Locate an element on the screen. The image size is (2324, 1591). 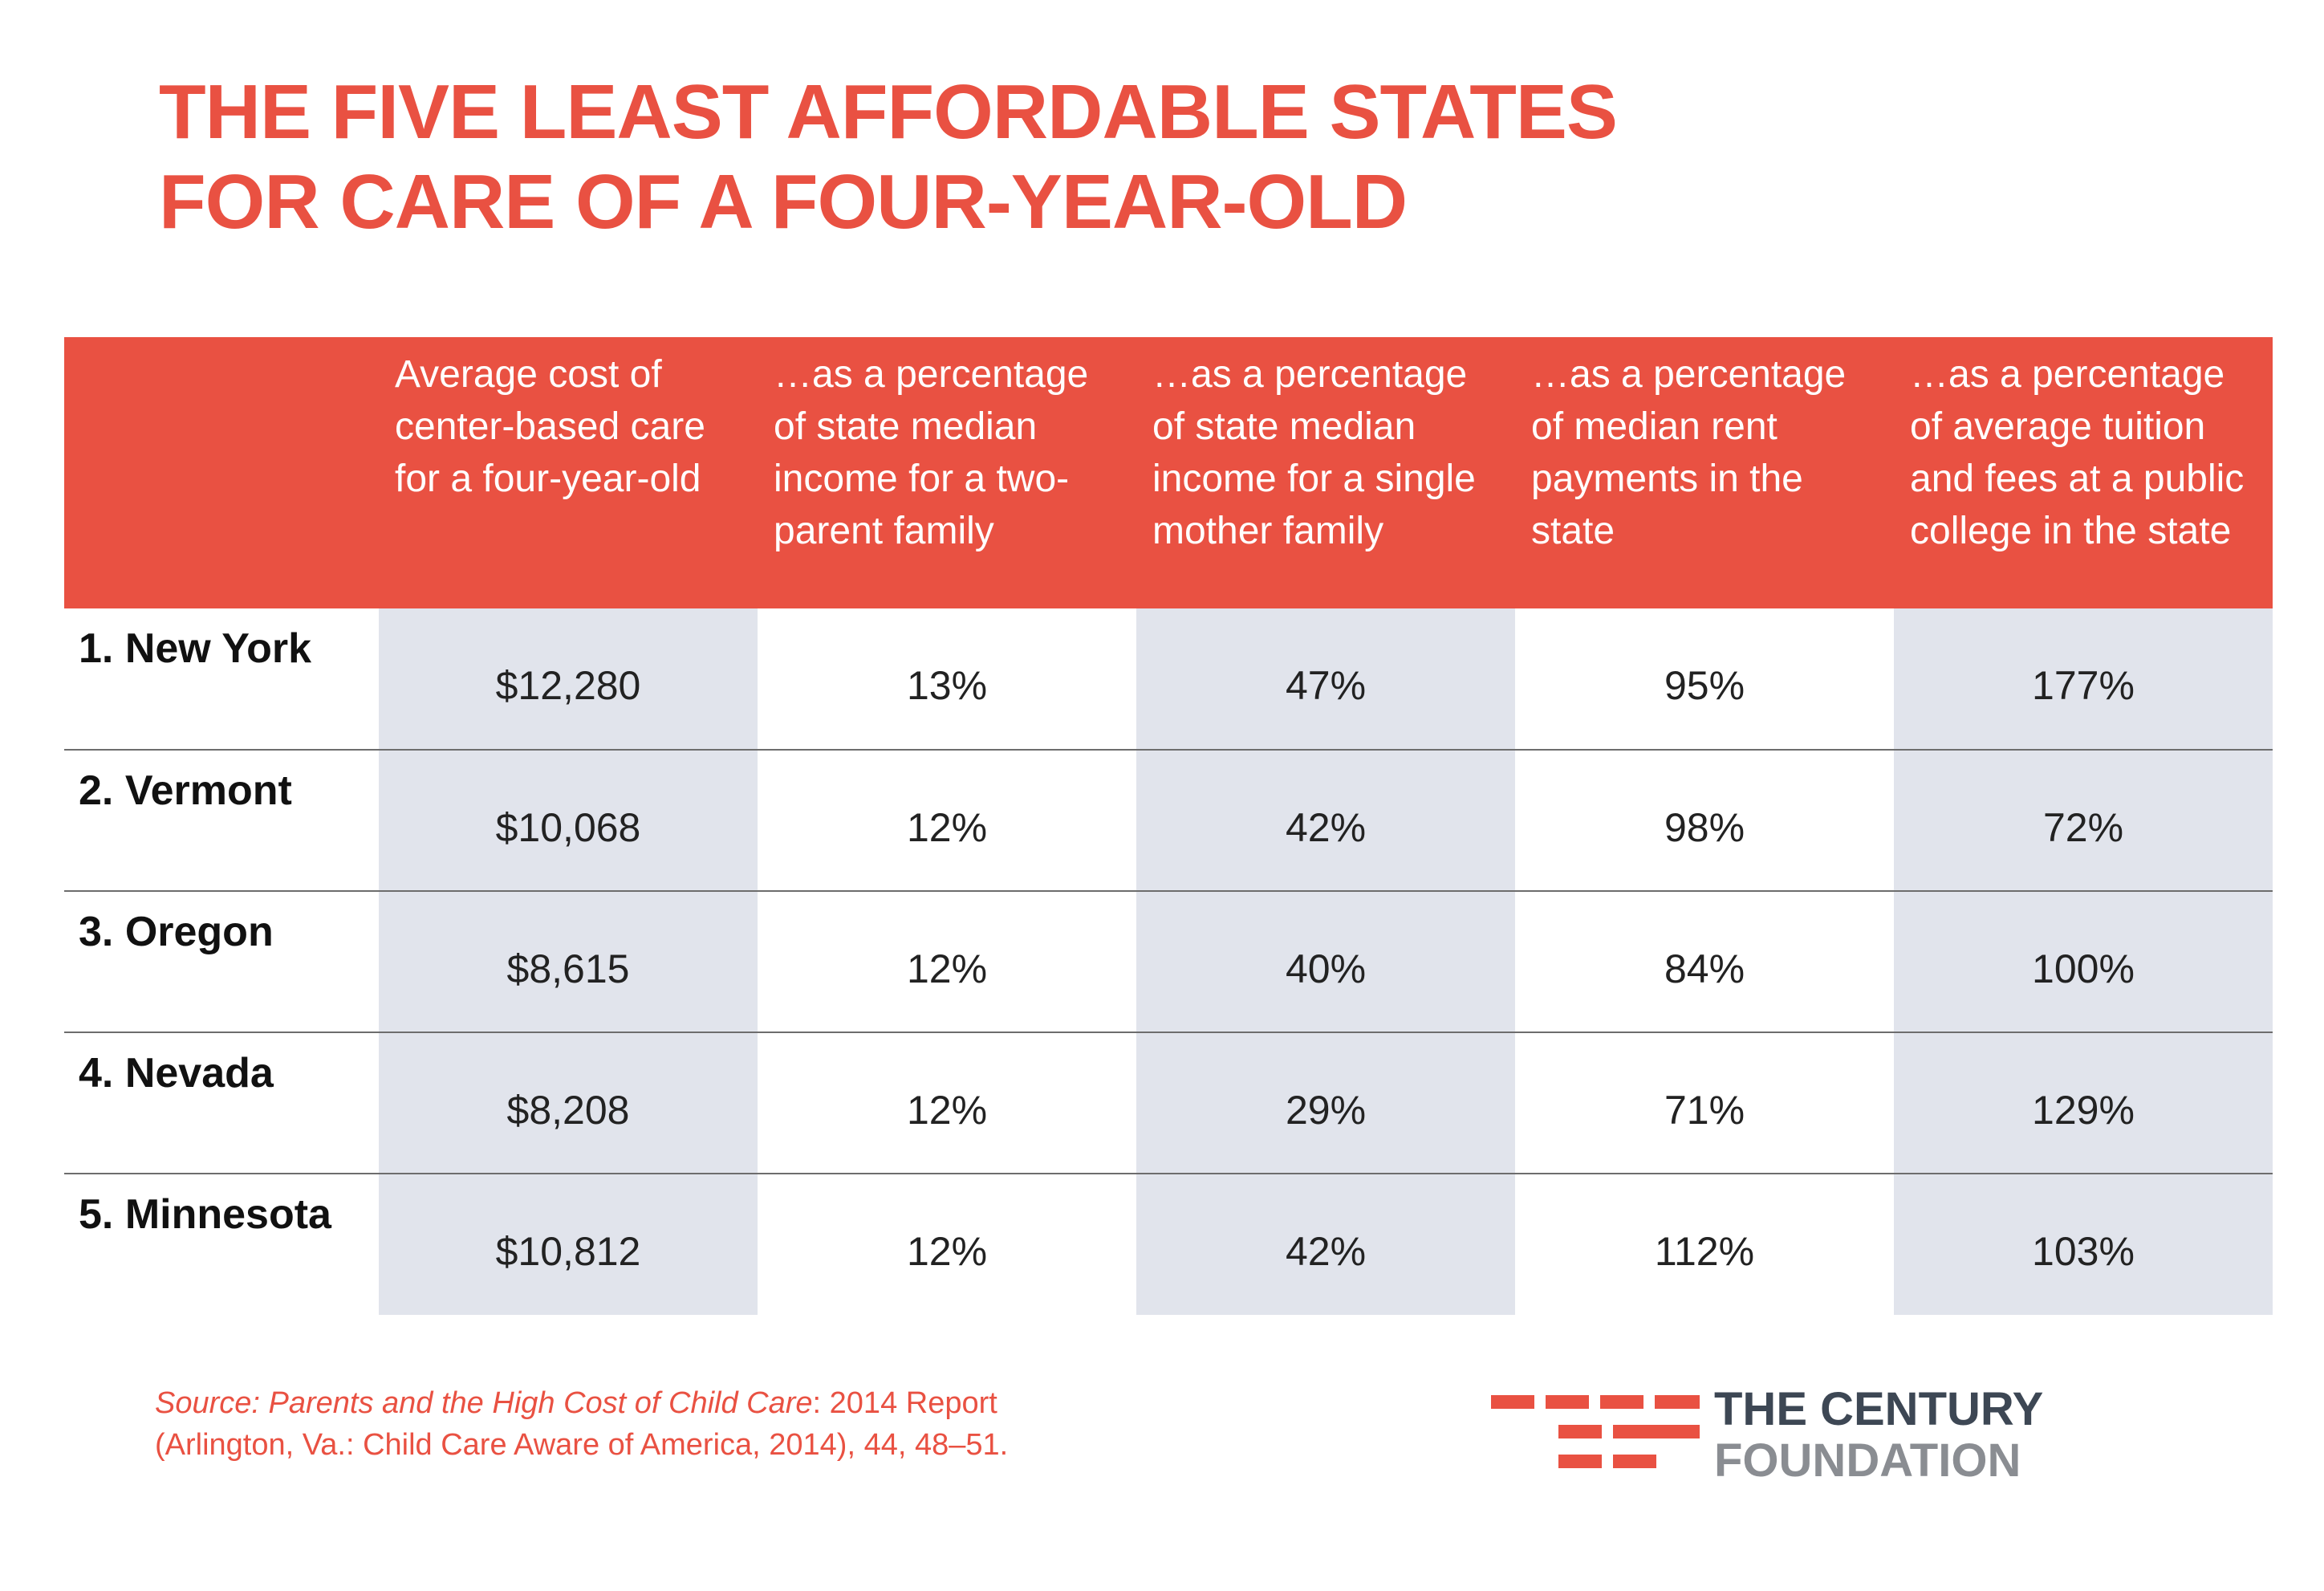
row-label: 1. New York is located at coordinates (221, 679).